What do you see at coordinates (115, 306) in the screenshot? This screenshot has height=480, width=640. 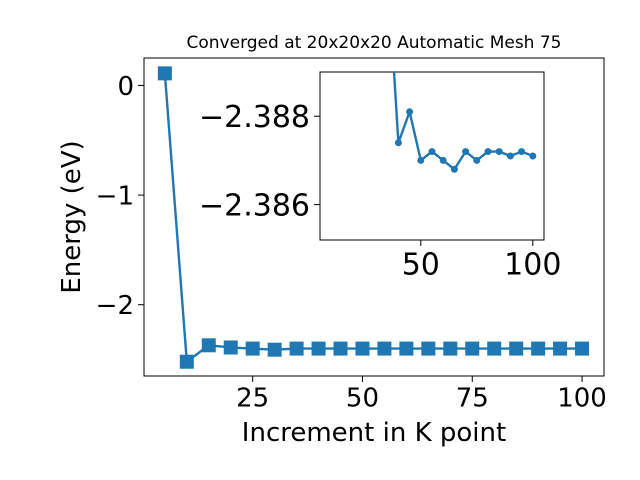 I see `main-y-tick-label: −2` at bounding box center [115, 306].